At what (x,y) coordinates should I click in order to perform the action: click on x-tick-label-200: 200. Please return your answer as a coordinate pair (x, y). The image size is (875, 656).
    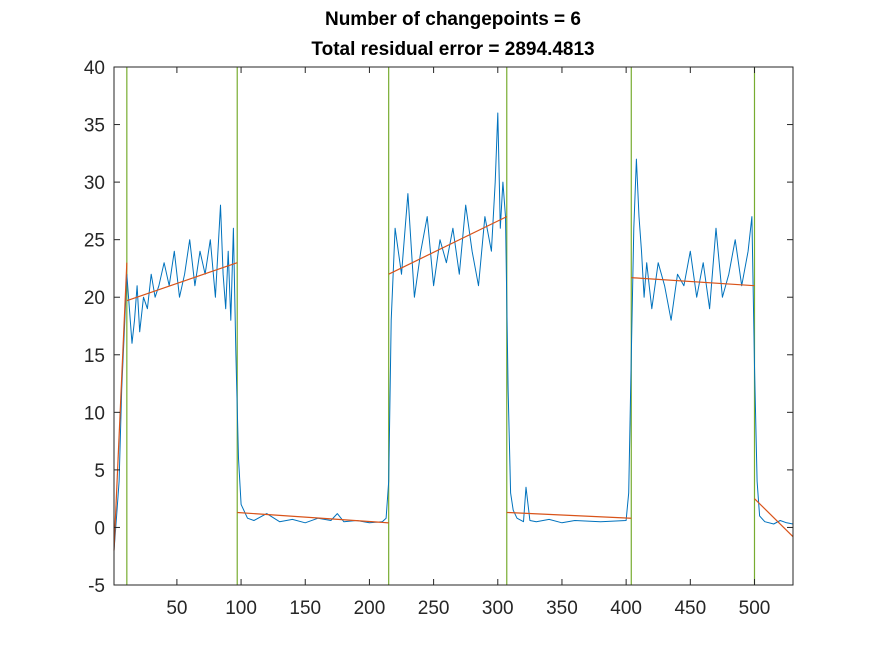
    Looking at the image, I should click on (370, 608).